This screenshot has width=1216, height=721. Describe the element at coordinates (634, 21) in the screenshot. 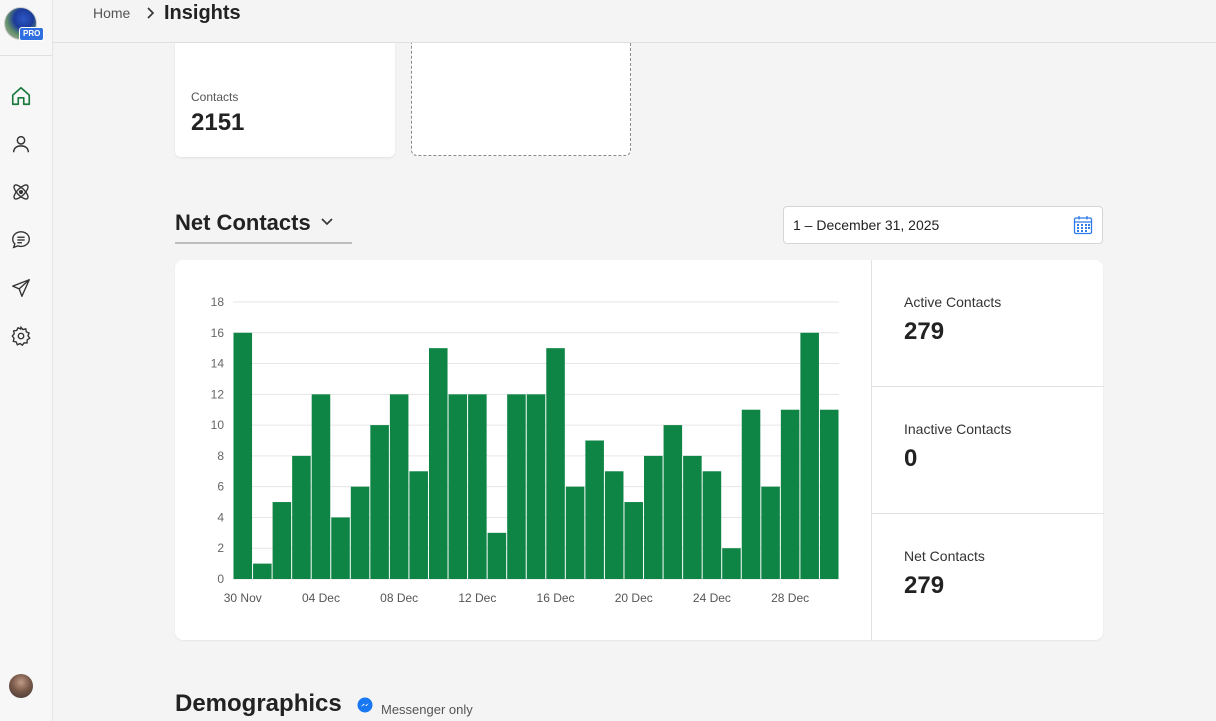

I see `top-bar: Home Insights` at that location.